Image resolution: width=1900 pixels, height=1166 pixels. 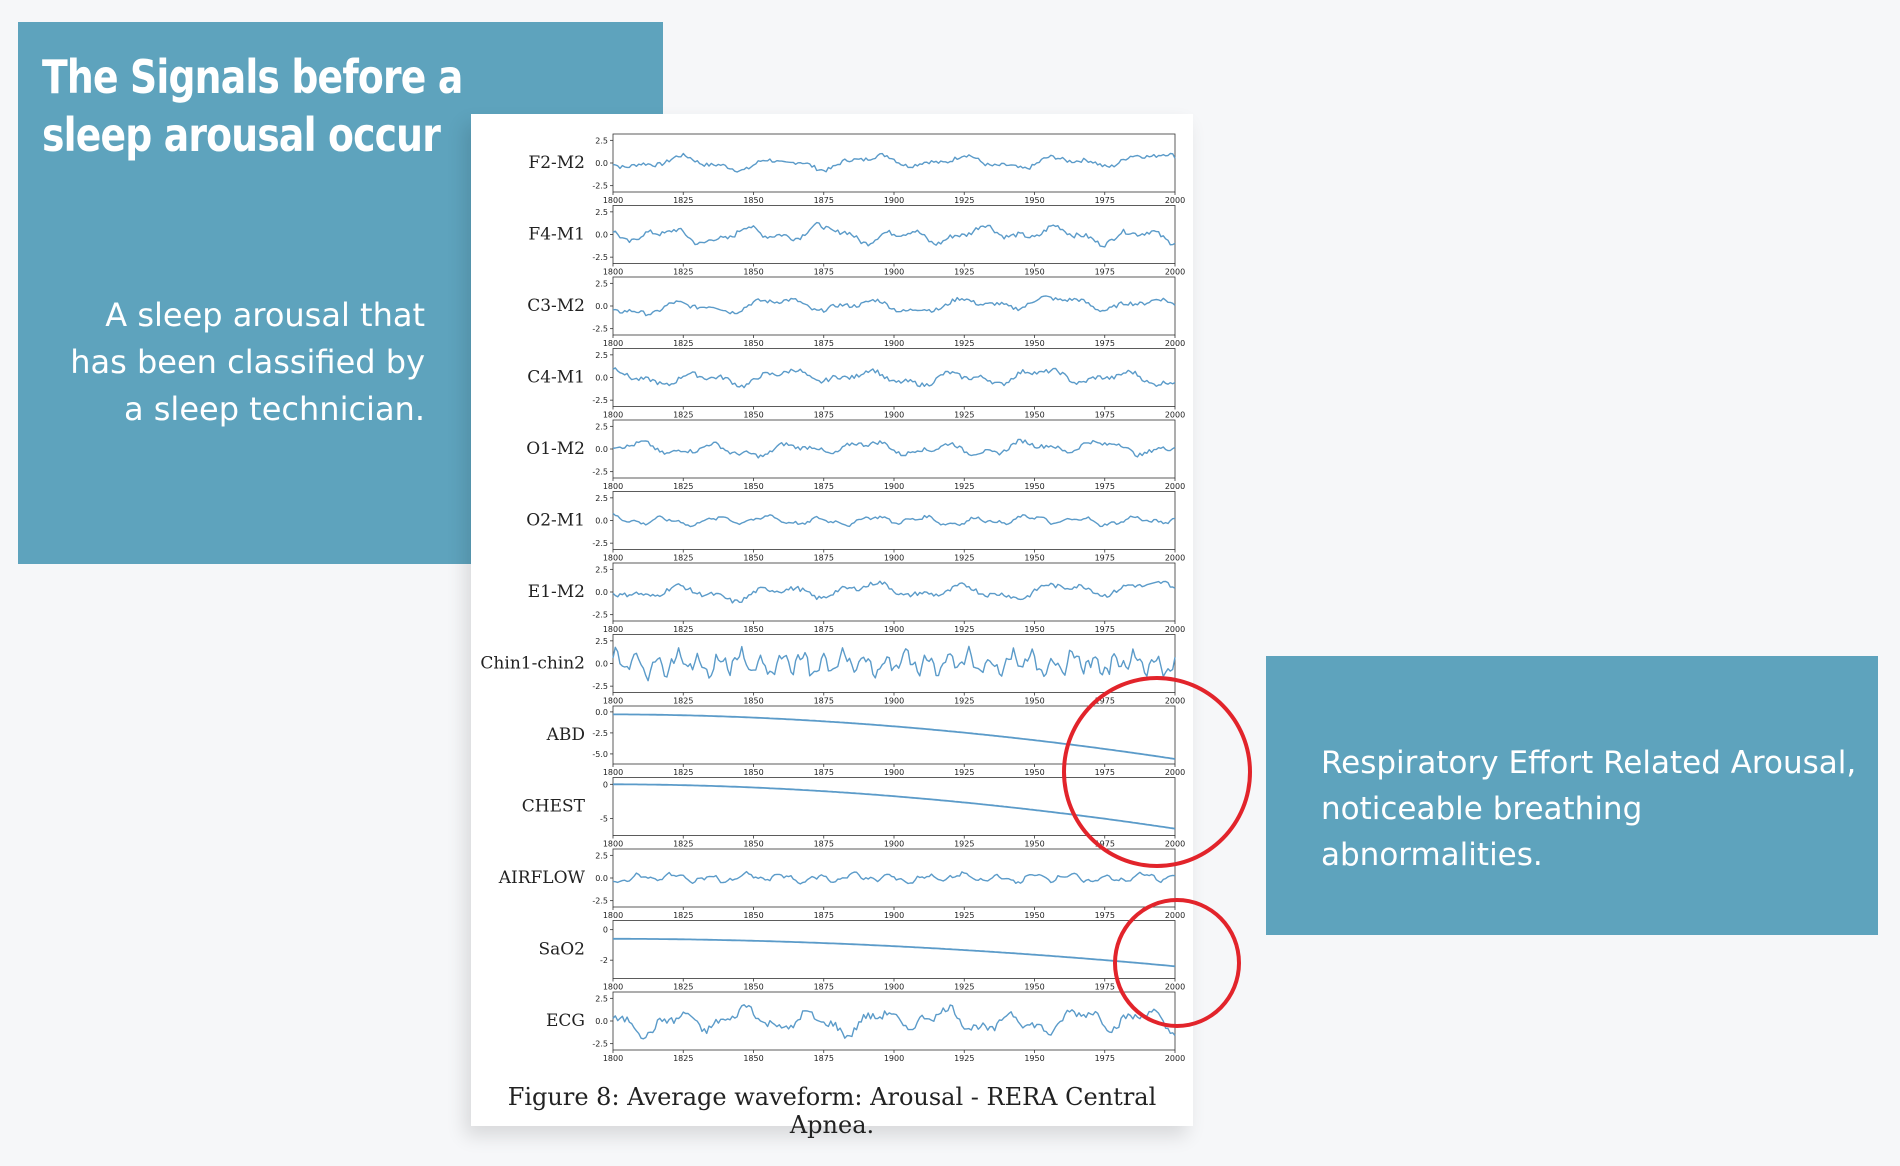 What do you see at coordinates (554, 807) in the screenshot?
I see `channel-label: CHEST` at bounding box center [554, 807].